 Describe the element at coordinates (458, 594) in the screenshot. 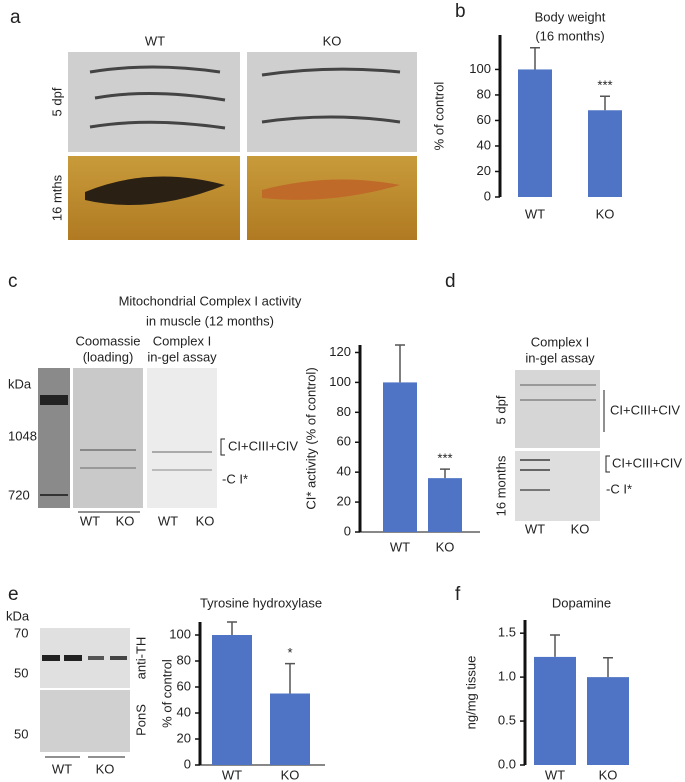

I see `panel-letter: f` at that location.